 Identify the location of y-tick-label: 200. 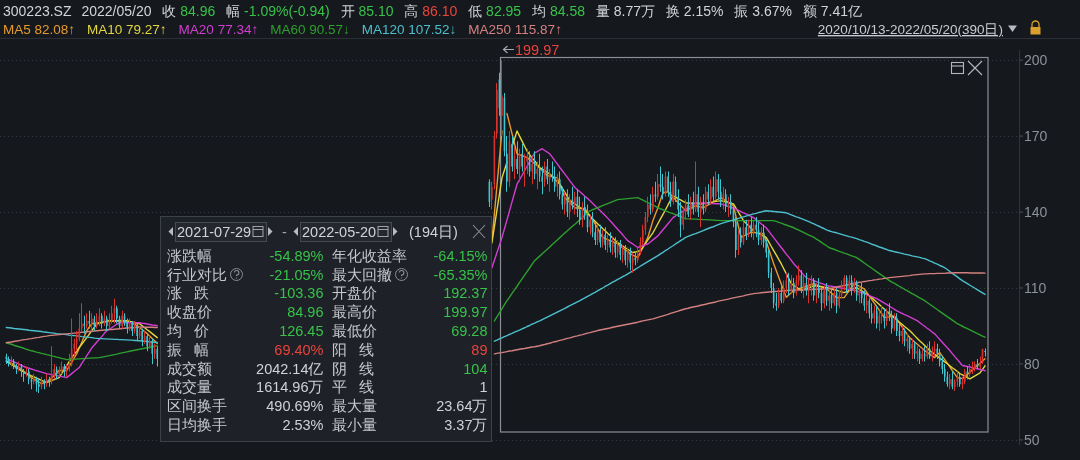
(1036, 60).